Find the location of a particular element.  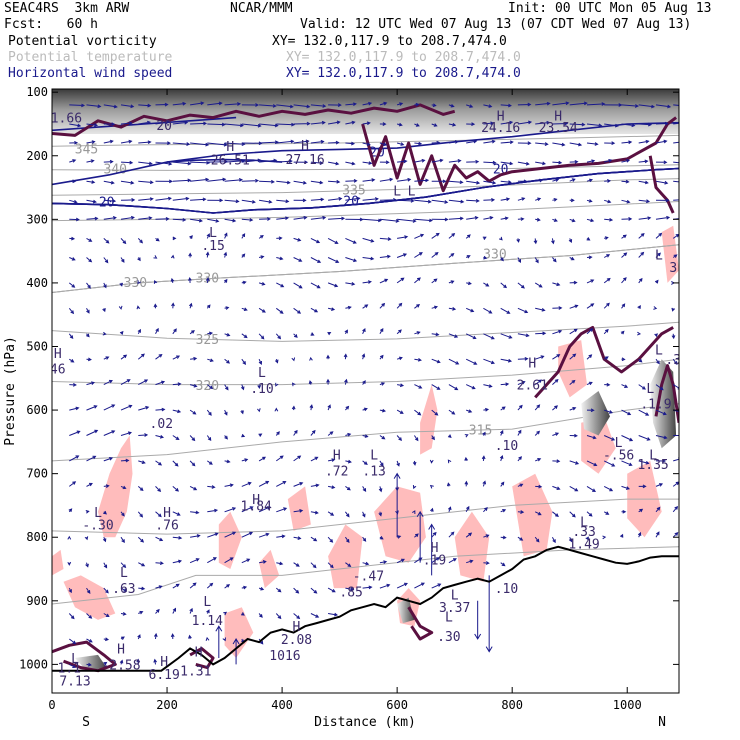

extremum-label-16: 46 is located at coordinates (58, 370).